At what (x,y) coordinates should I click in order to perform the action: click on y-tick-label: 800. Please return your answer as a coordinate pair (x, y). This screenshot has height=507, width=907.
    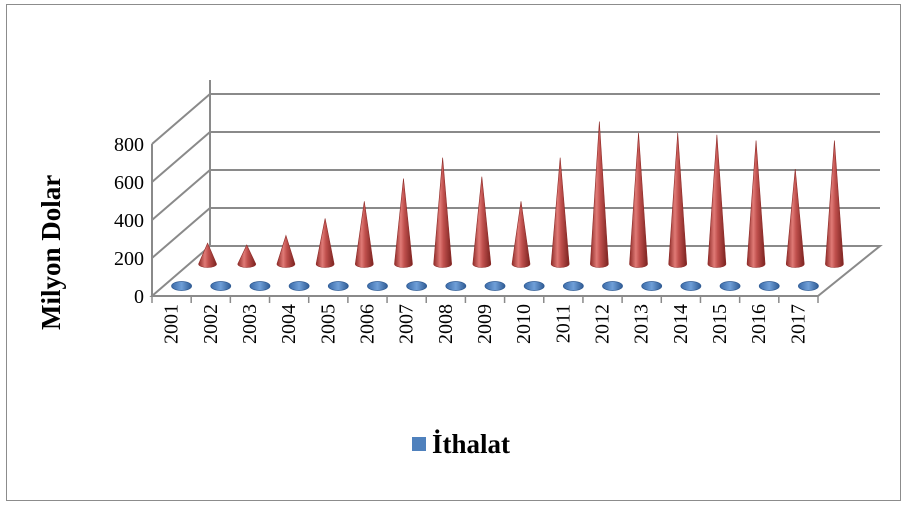
    Looking at the image, I should click on (129, 145).